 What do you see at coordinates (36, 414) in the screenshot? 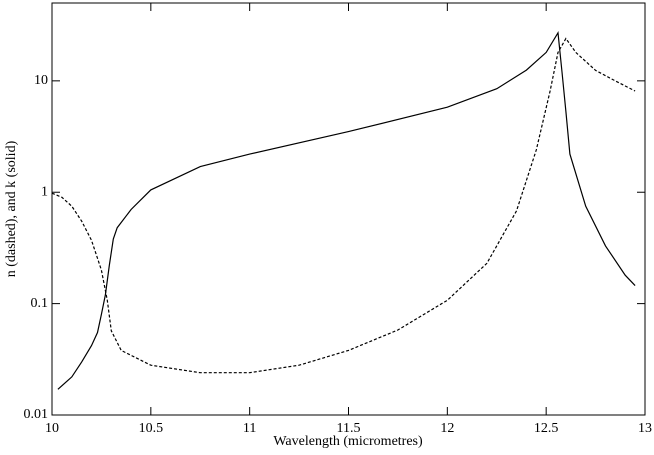
I see `y-tick-label: 0.01` at bounding box center [36, 414].